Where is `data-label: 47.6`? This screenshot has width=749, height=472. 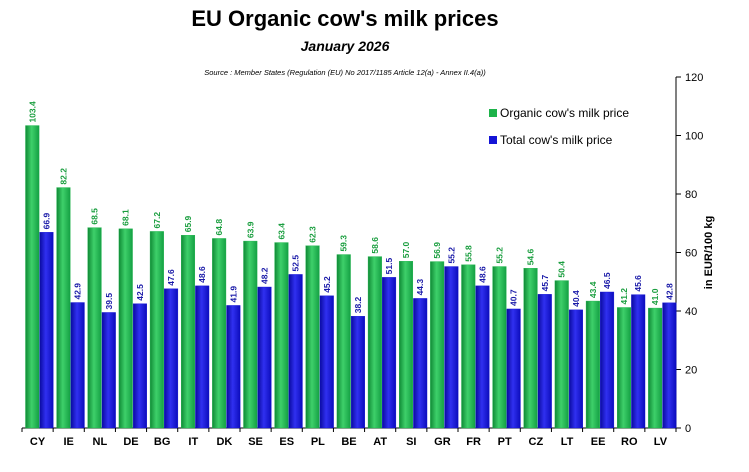 data-label: 47.6 is located at coordinates (171, 277).